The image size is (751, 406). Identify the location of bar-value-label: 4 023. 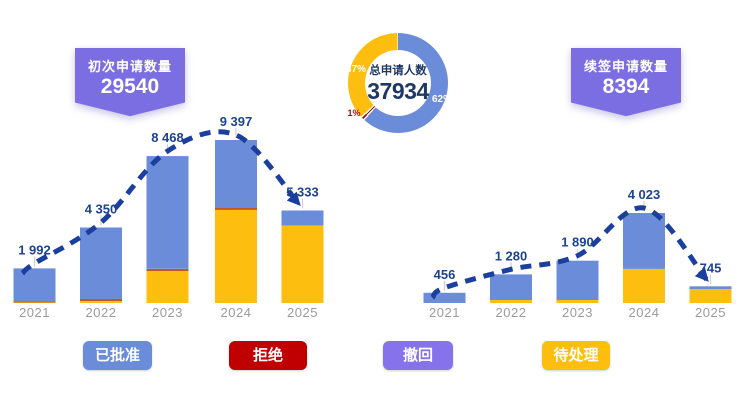
(644, 194).